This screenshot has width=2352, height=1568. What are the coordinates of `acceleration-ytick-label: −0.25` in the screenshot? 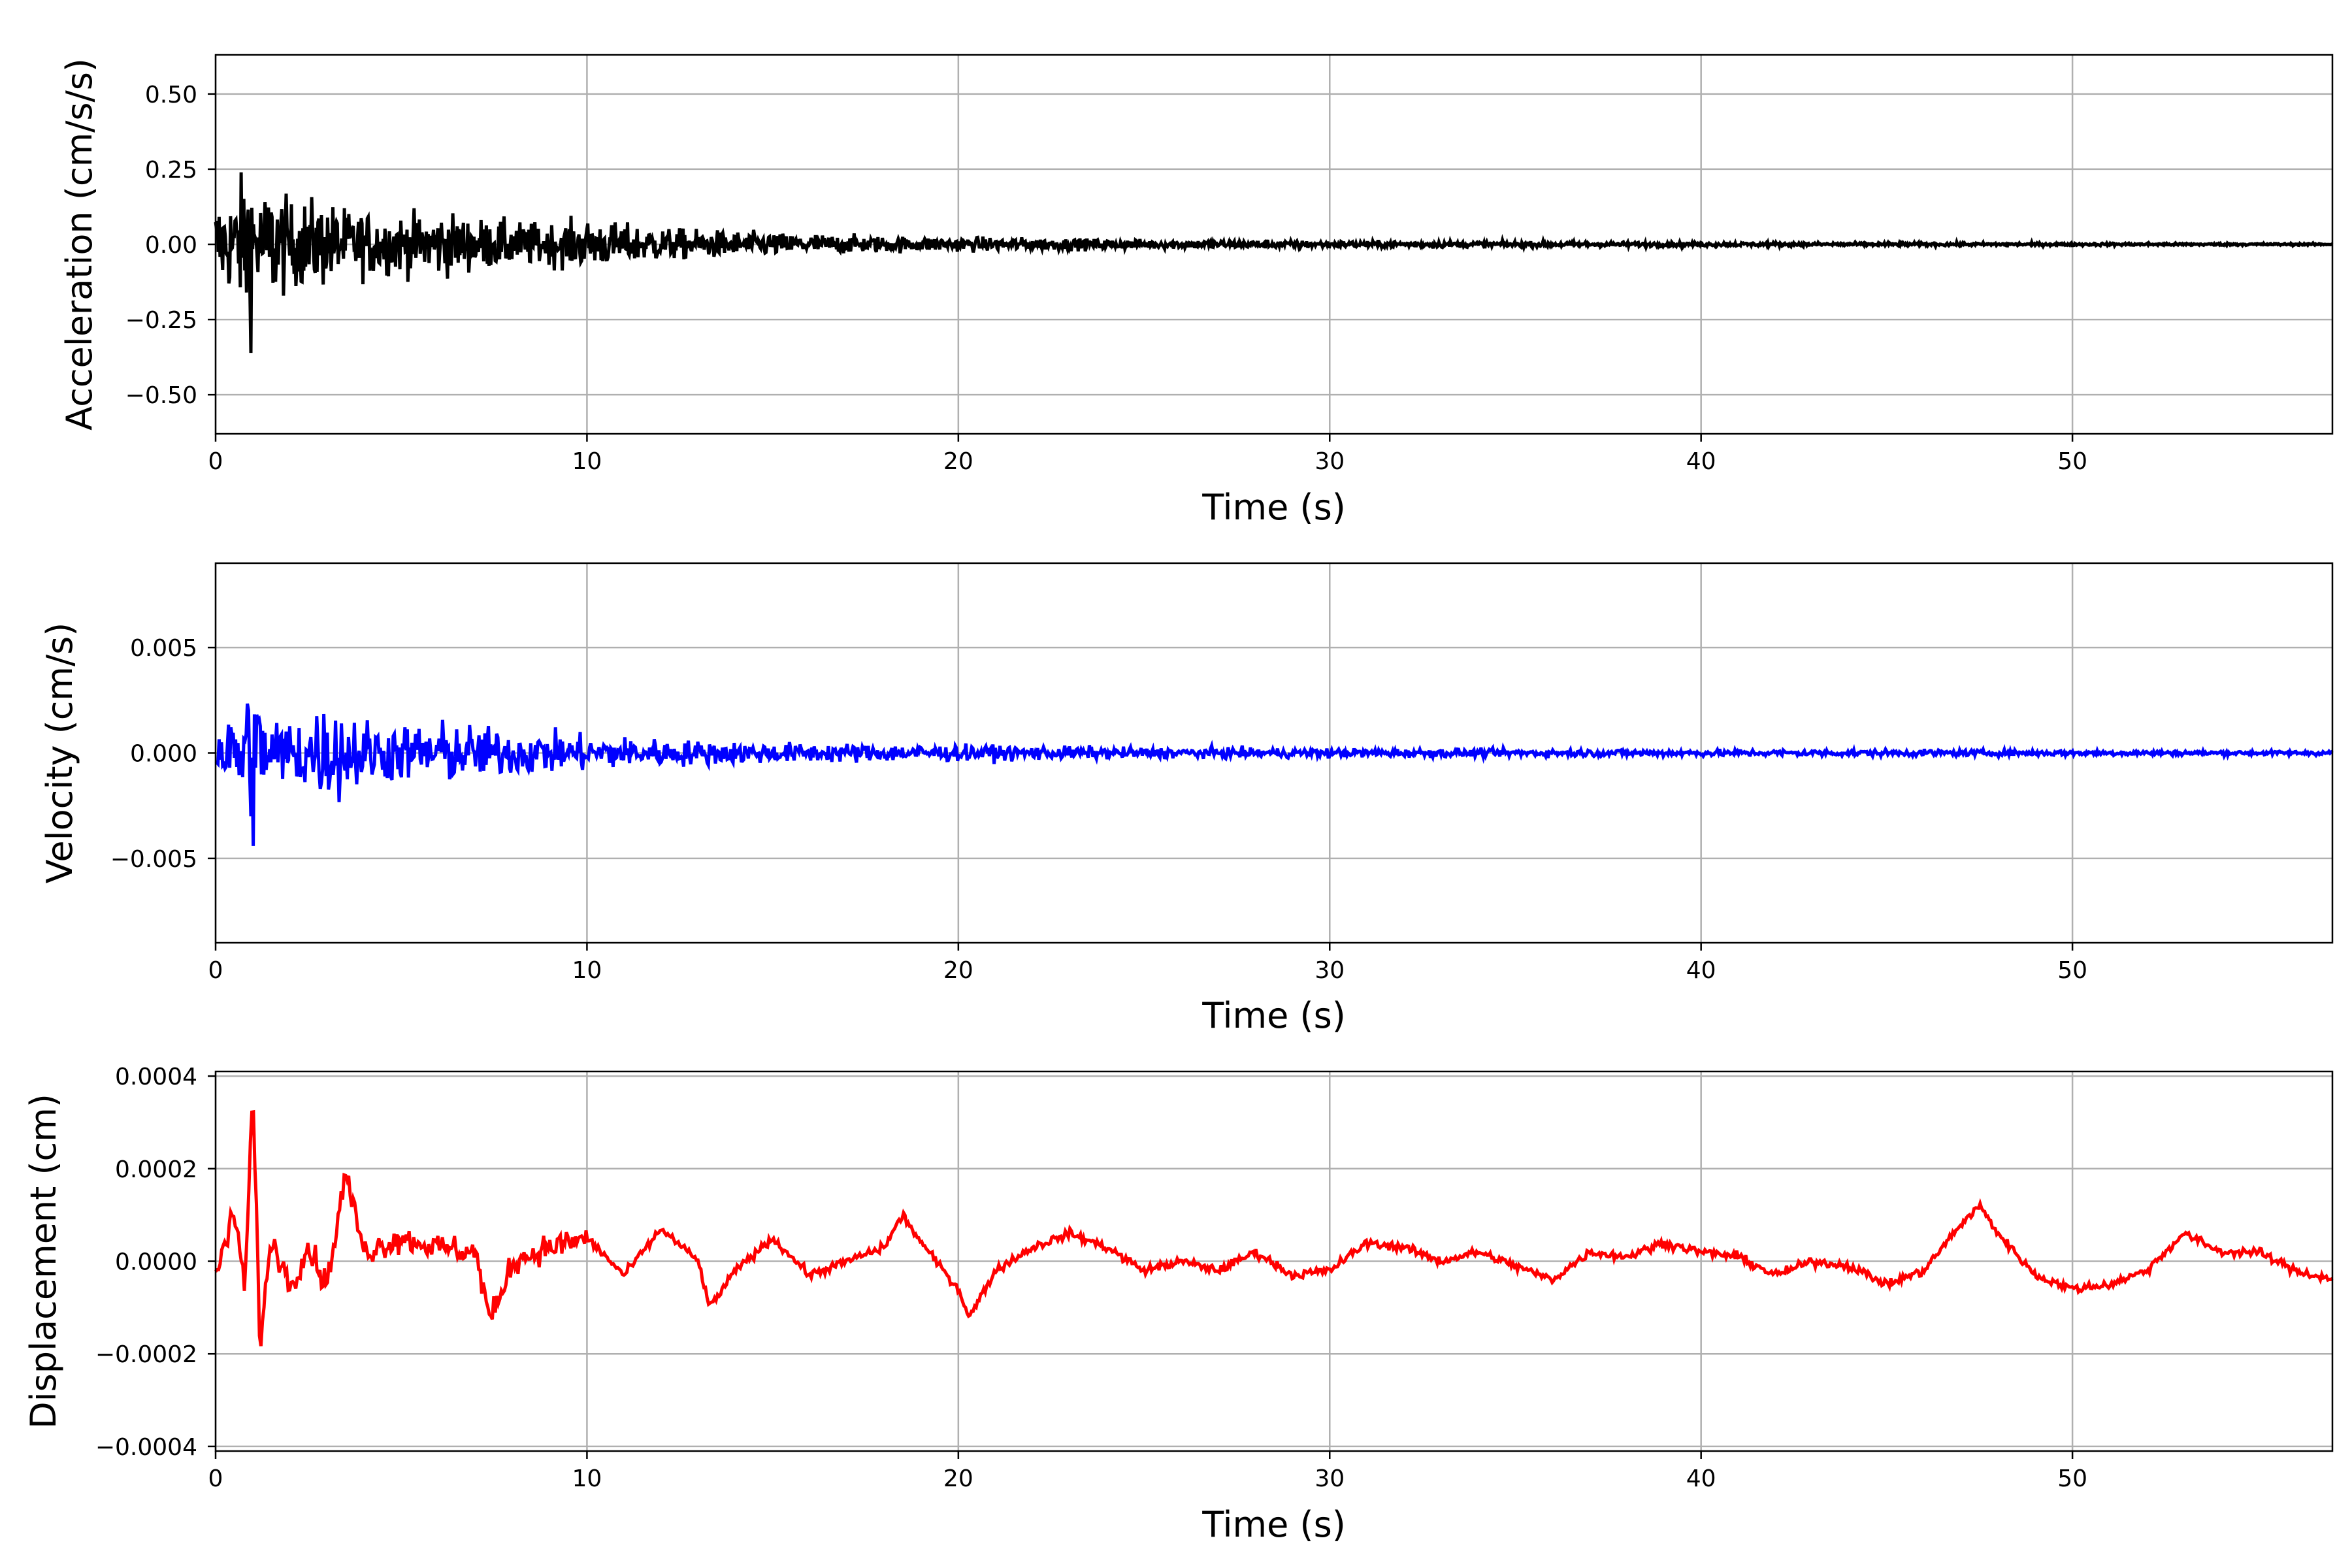 It's located at (161, 320).